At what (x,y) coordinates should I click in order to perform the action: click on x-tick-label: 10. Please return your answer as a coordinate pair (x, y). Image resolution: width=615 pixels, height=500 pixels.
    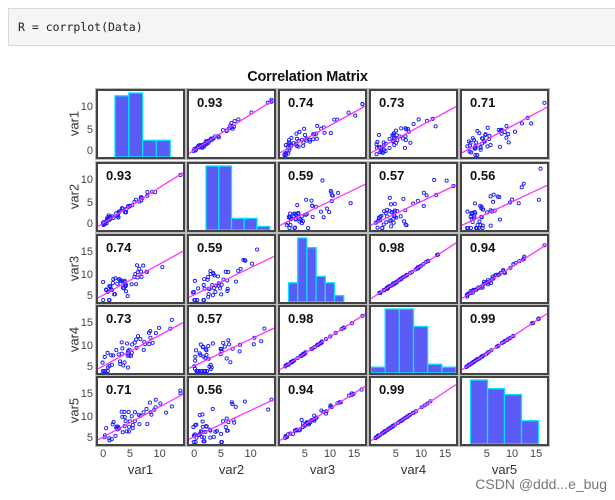
    Looking at the image, I should click on (512, 454).